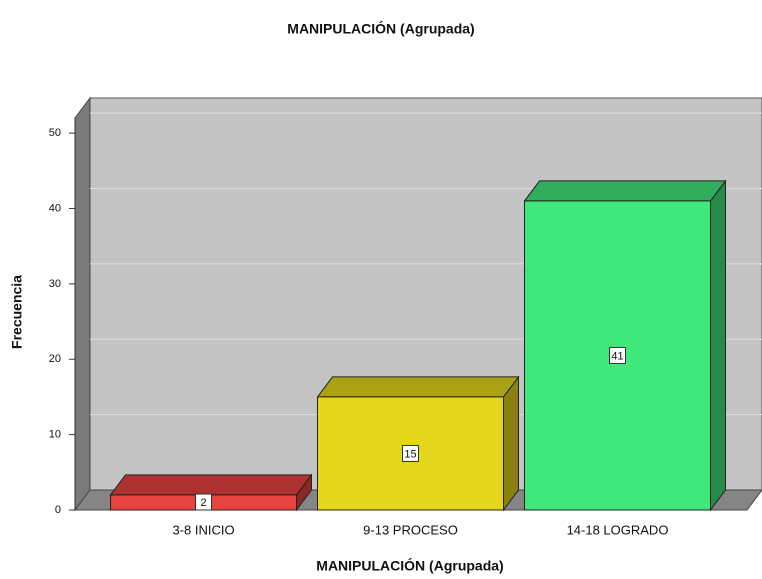 The width and height of the screenshot is (762, 579). I want to click on data-label: 2, so click(203, 503).